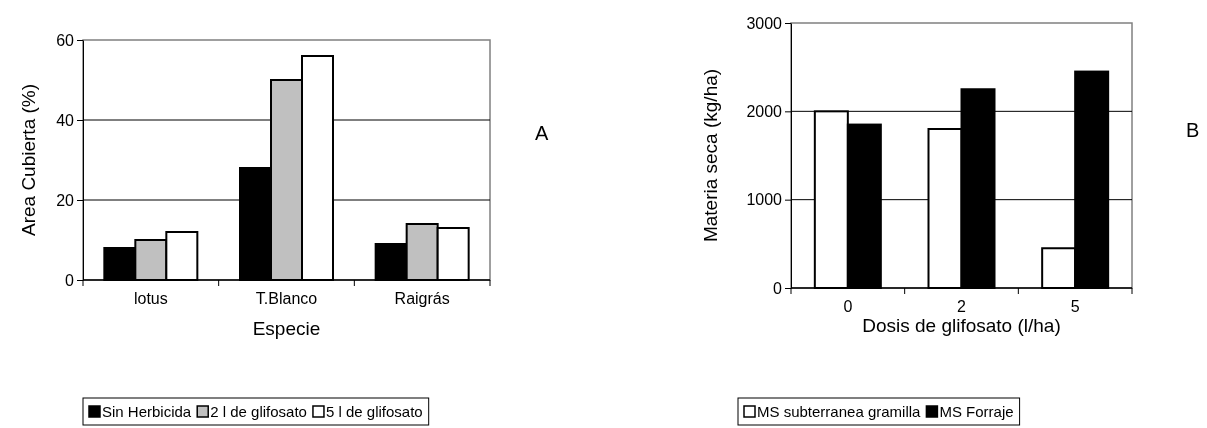 The width and height of the screenshot is (1207, 428). Describe the element at coordinates (374, 411) in the screenshot. I see `legend-label: 5 l de glifosato` at that location.